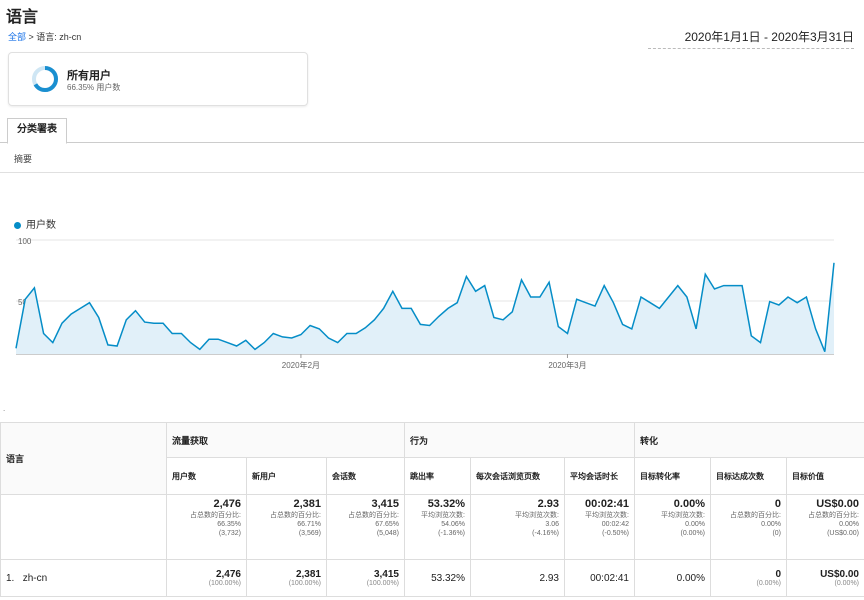  I want to click on totals-value: 00:02:41, so click(606, 504).